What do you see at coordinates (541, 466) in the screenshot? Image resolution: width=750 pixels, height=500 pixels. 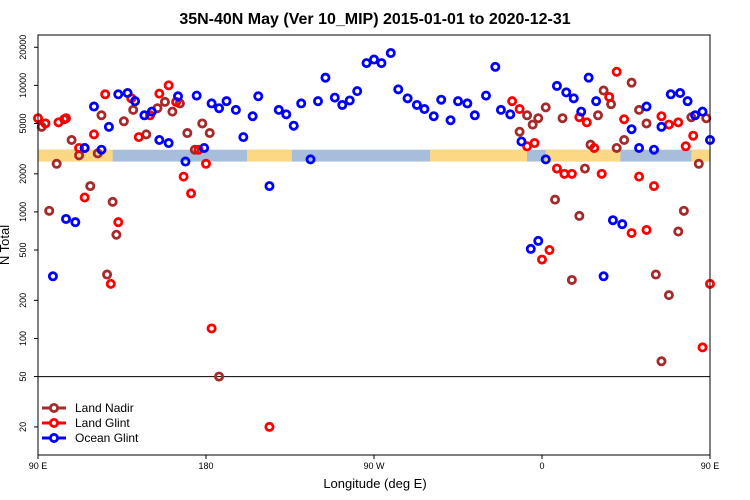 I see `x-tick-label: 0` at bounding box center [541, 466].